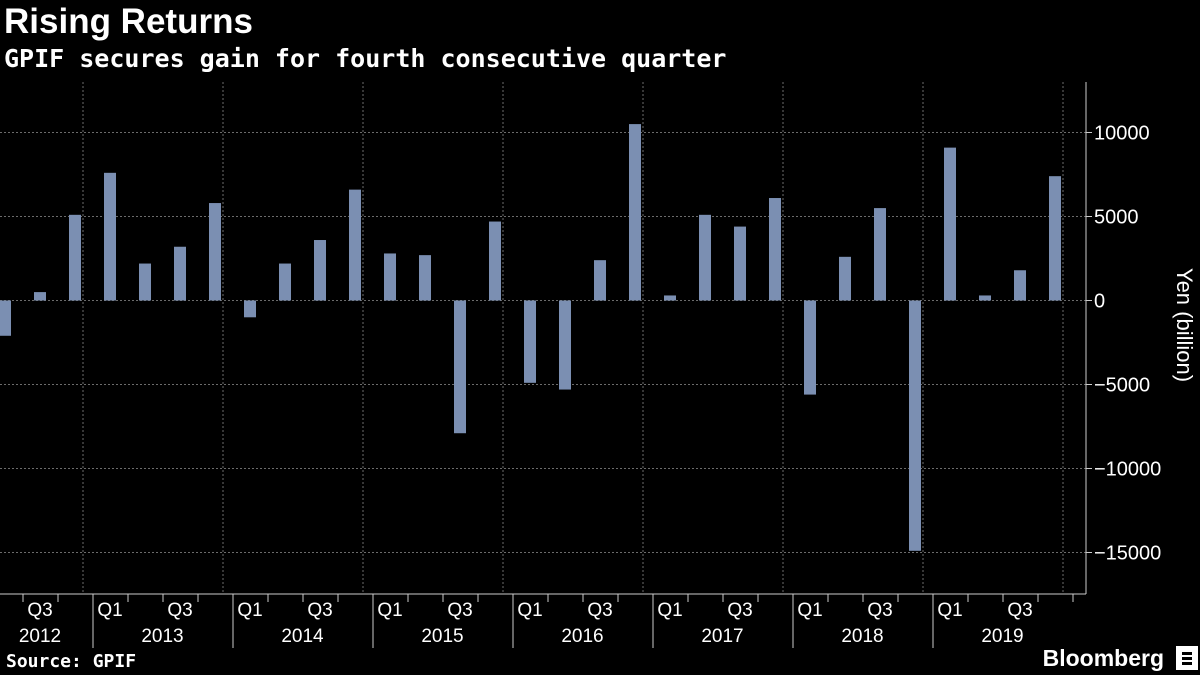 This screenshot has width=1200, height=675. Describe the element at coordinates (1099, 302) in the screenshot. I see `y-tick-label: 0` at that location.